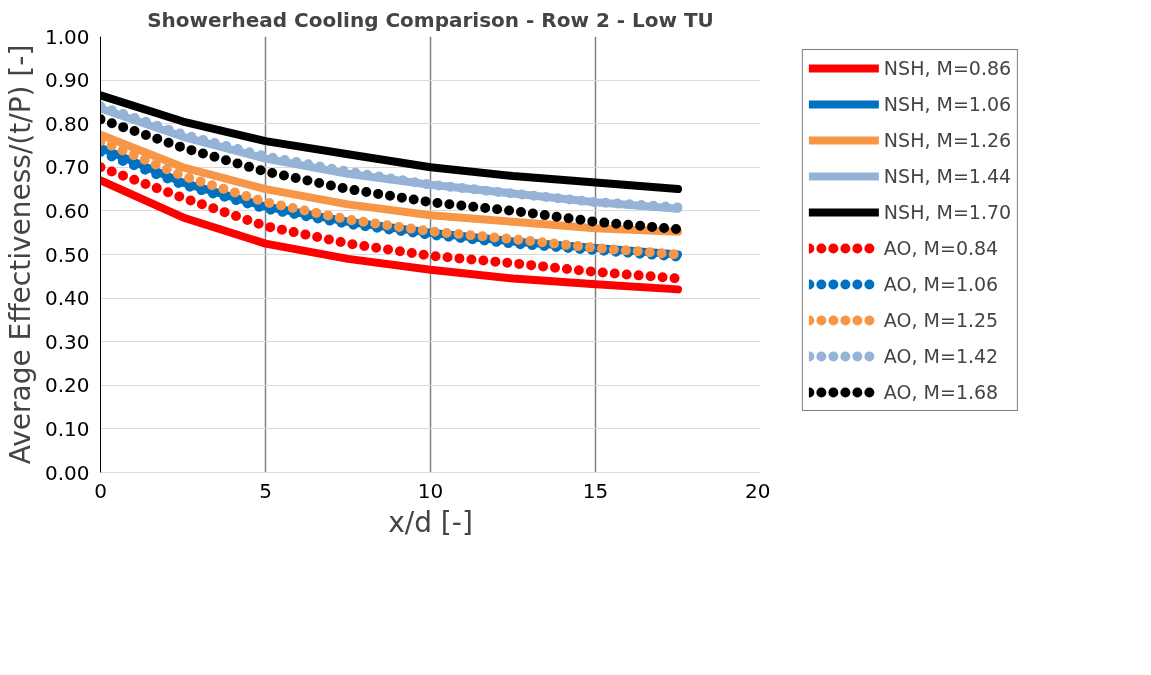 The height and width of the screenshot is (675, 1151). I want to click on y-tick-label: 0.50, so click(67, 254).